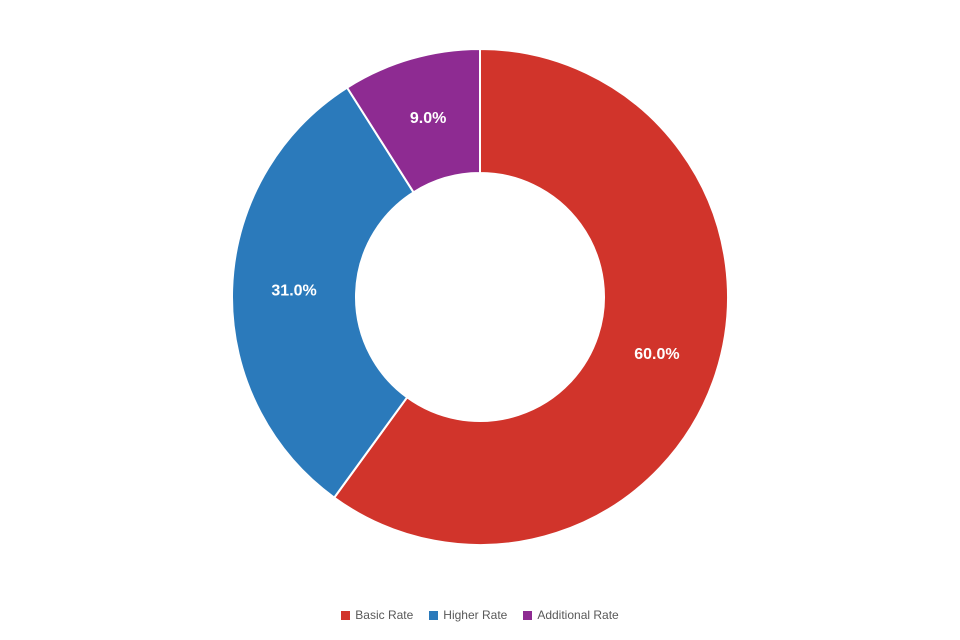  I want to click on legend-label: Additional Rate, so click(578, 615).